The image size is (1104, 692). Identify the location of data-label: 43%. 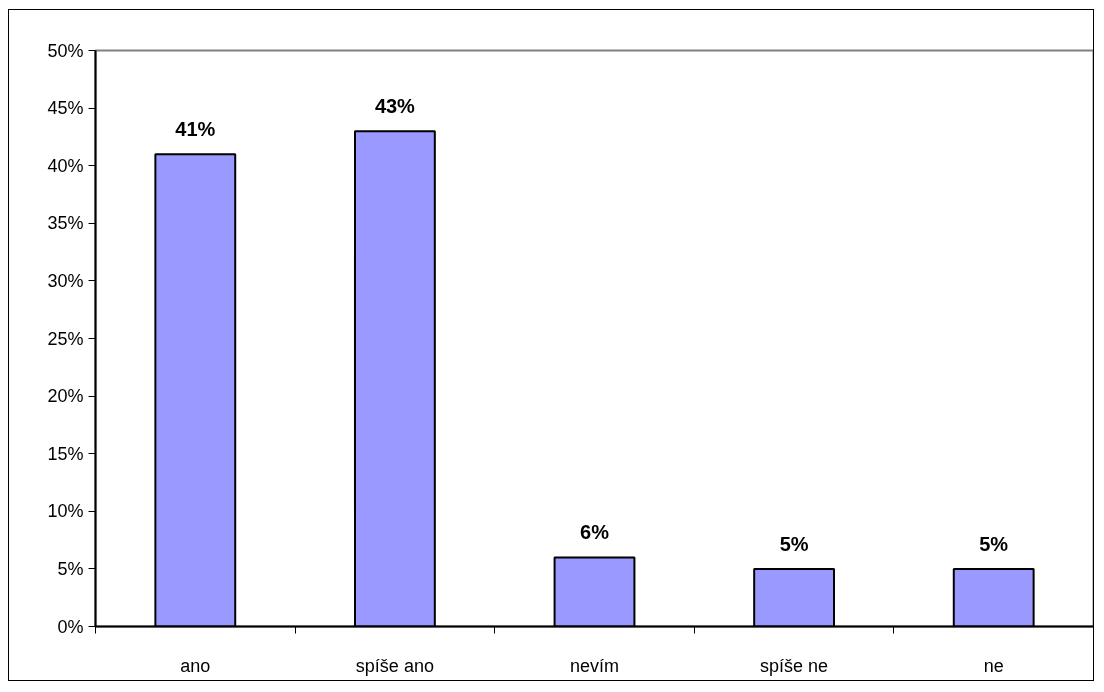
(395, 106).